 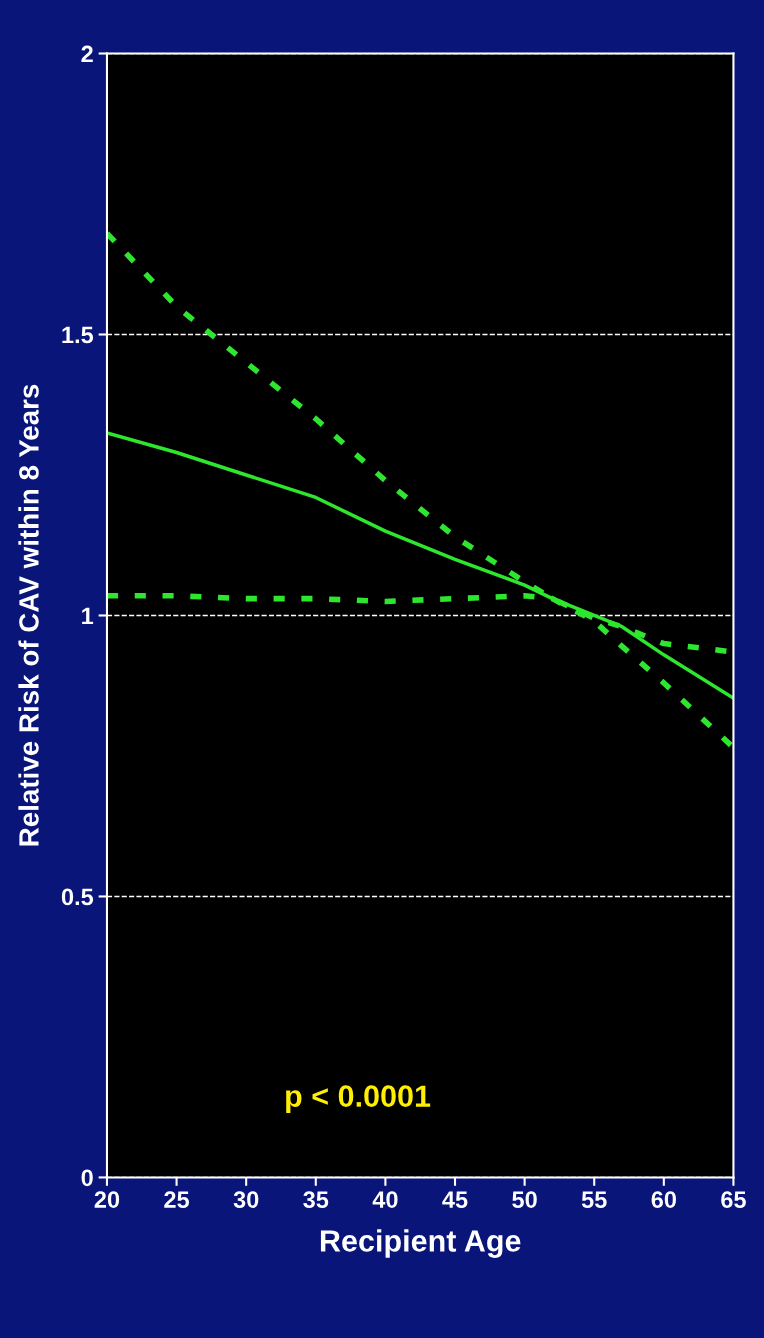 I want to click on x-axis-title: Recipient Age, so click(x=420, y=1243).